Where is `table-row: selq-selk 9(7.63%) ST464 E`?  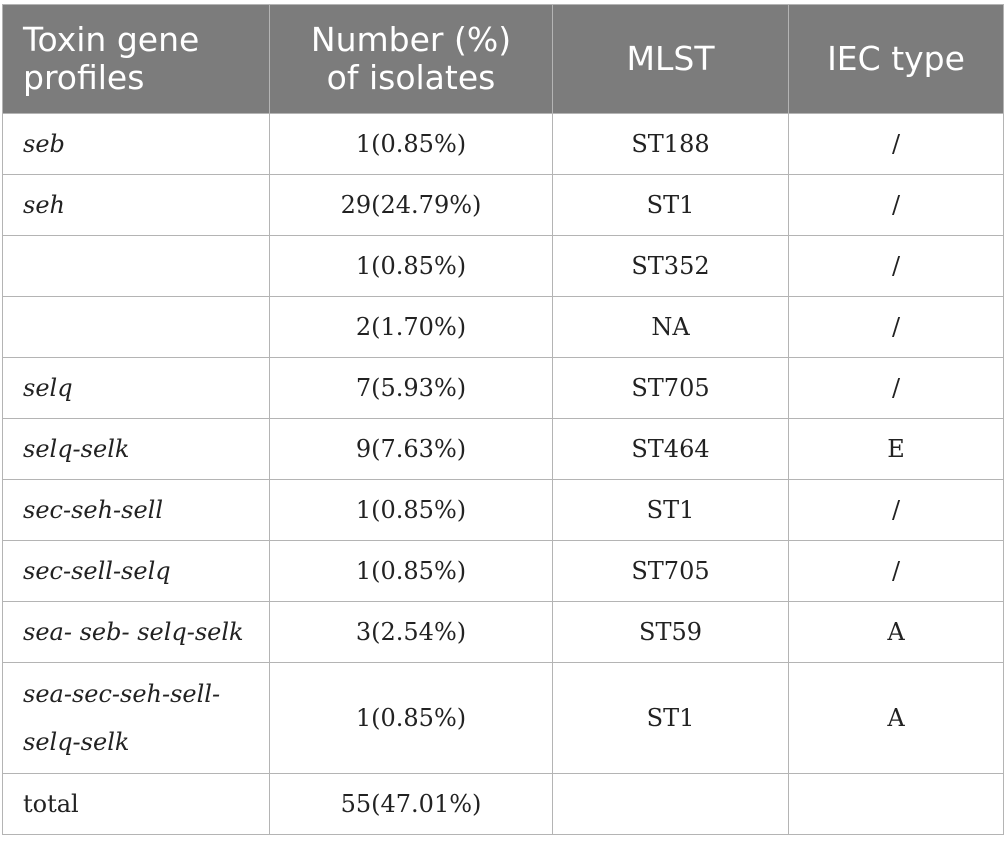 table-row: selq-selk 9(7.63%) ST464 E is located at coordinates (503, 449).